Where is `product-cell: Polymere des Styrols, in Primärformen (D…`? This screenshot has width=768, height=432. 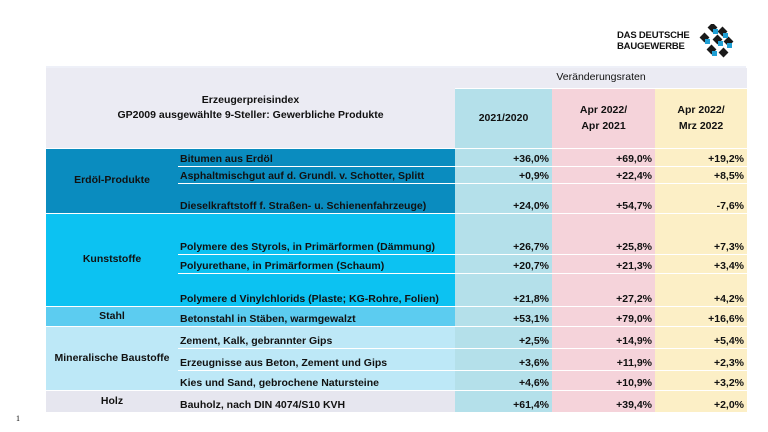
product-cell: Polymere des Styrols, in Primärformen (D… is located at coordinates (317, 234).